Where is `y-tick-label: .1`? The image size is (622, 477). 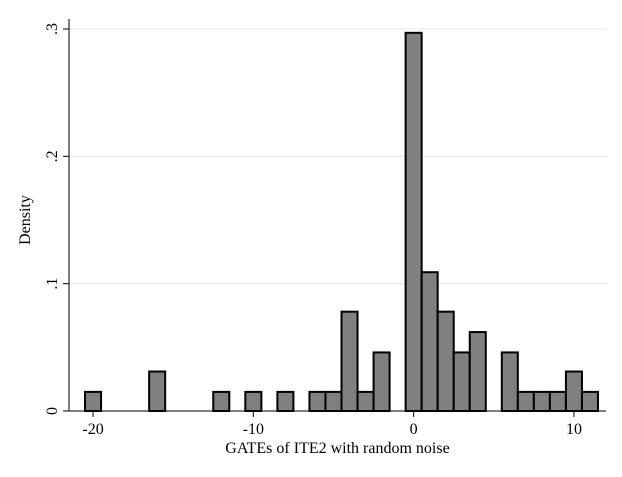
y-tick-label: .1 is located at coordinates (52, 284).